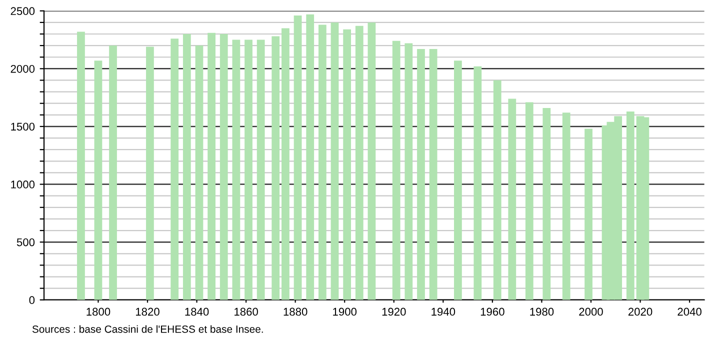 The height and width of the screenshot is (340, 710). What do you see at coordinates (690, 312) in the screenshot?
I see `x-tick-label: 2040` at bounding box center [690, 312].